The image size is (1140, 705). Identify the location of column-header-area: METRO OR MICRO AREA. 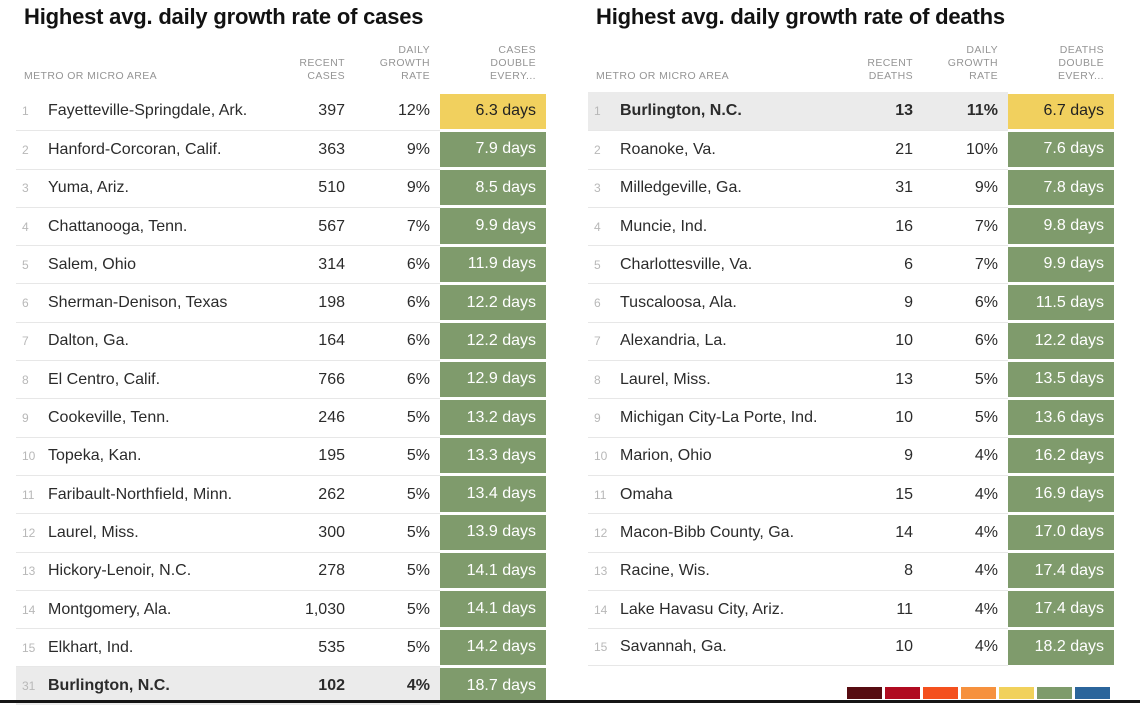
(663, 76).